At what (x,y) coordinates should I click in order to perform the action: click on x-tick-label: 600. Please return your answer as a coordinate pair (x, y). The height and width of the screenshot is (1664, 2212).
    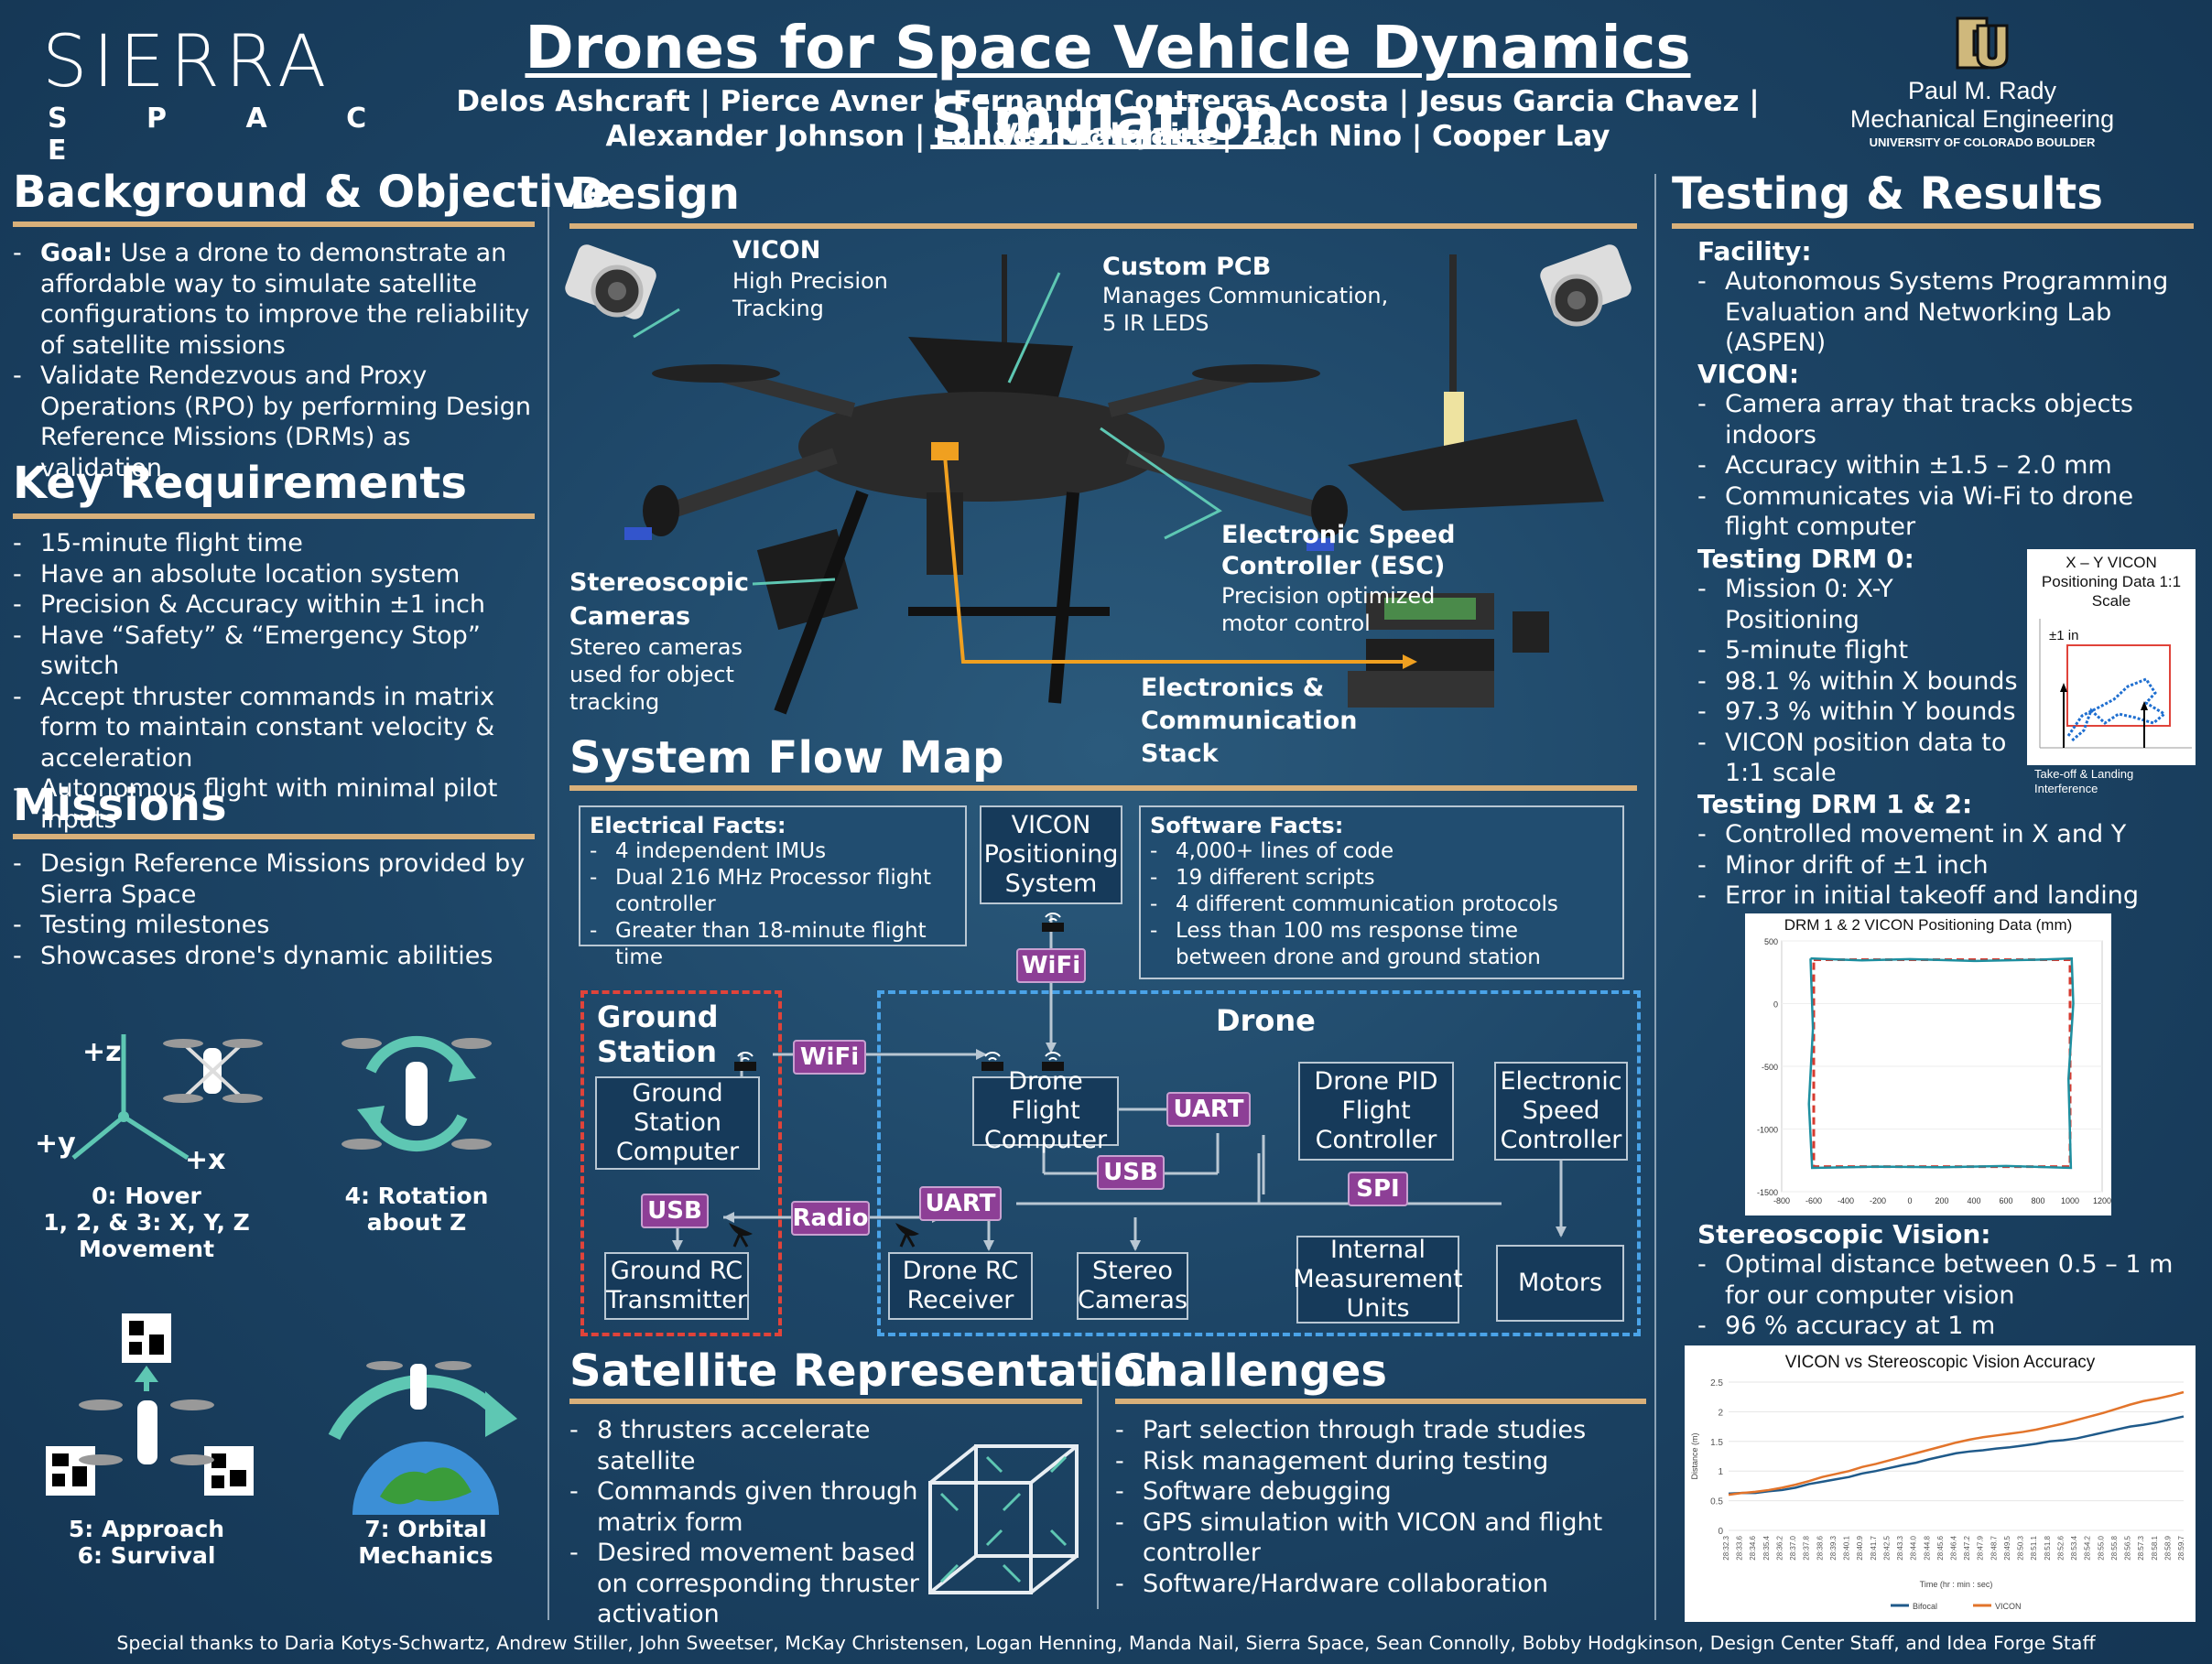
    Looking at the image, I should click on (2005, 1200).